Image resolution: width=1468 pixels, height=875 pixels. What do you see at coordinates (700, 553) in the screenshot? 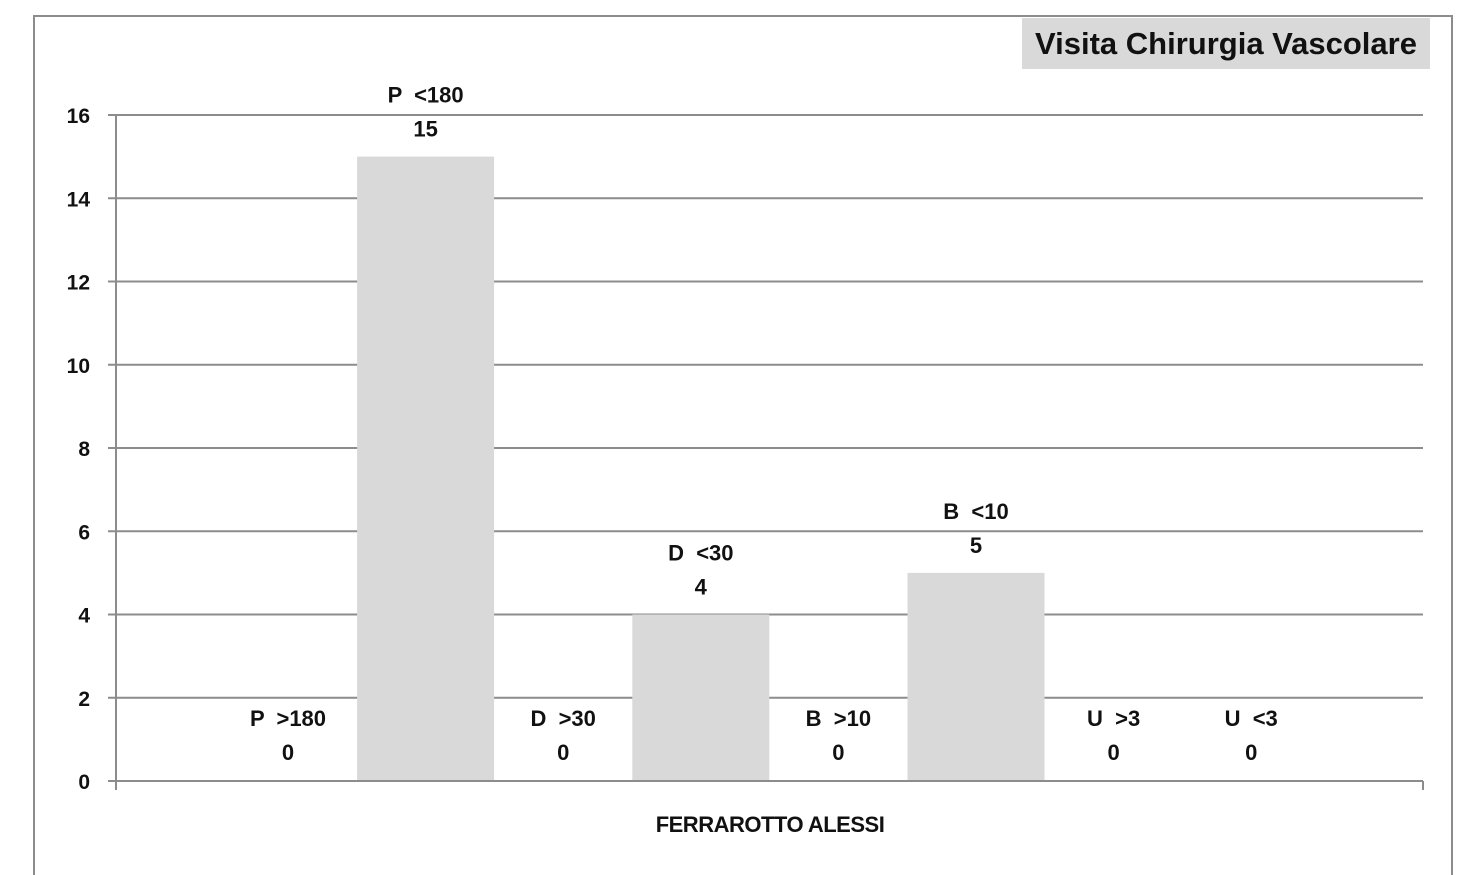
I see `data-label-series: D <30` at bounding box center [700, 553].